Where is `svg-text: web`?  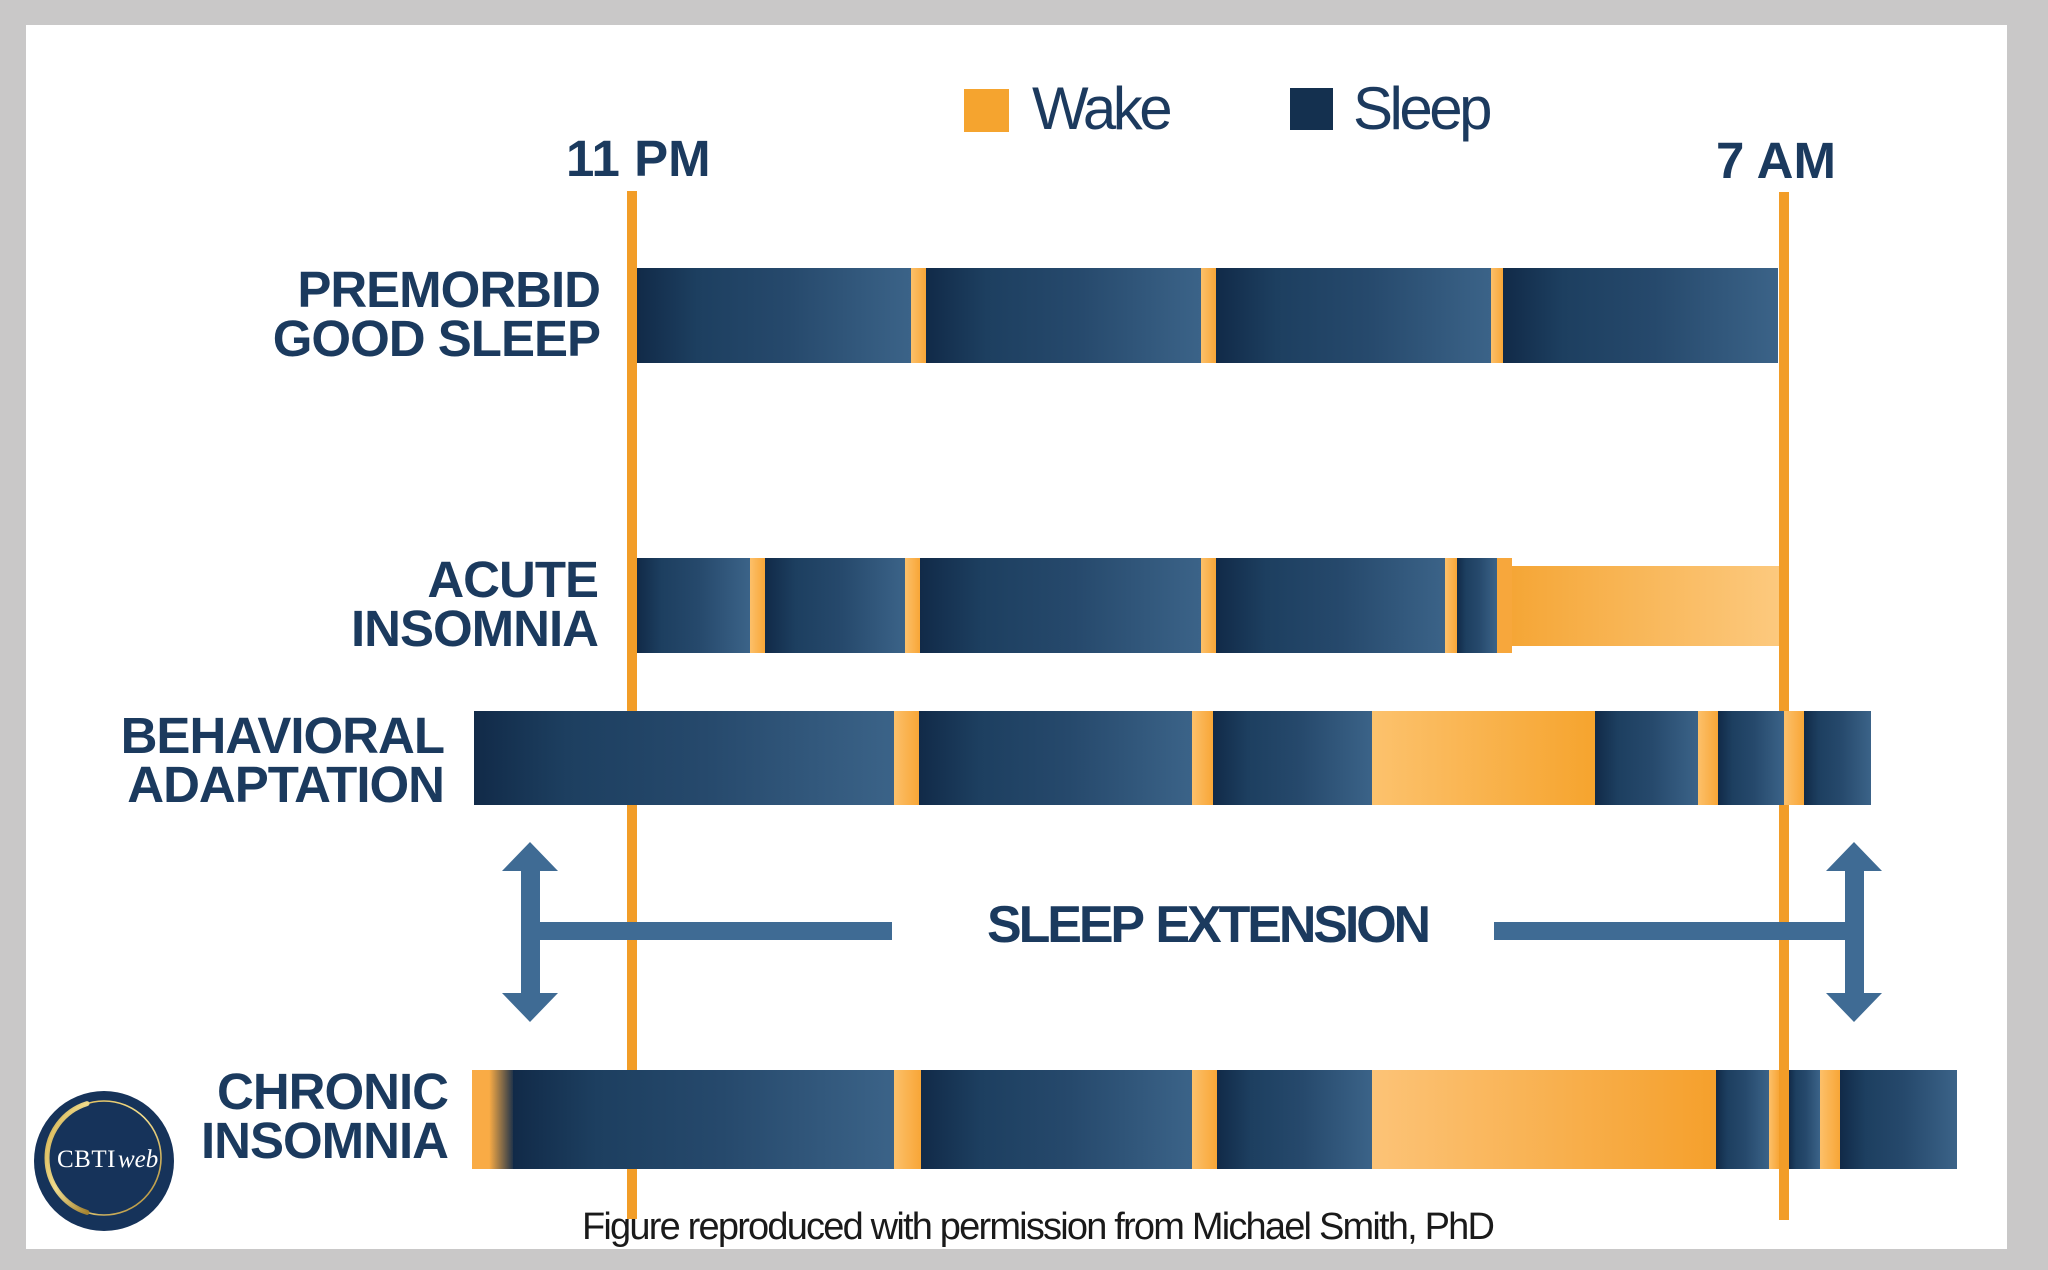
svg-text: web is located at coordinates (138, 1159).